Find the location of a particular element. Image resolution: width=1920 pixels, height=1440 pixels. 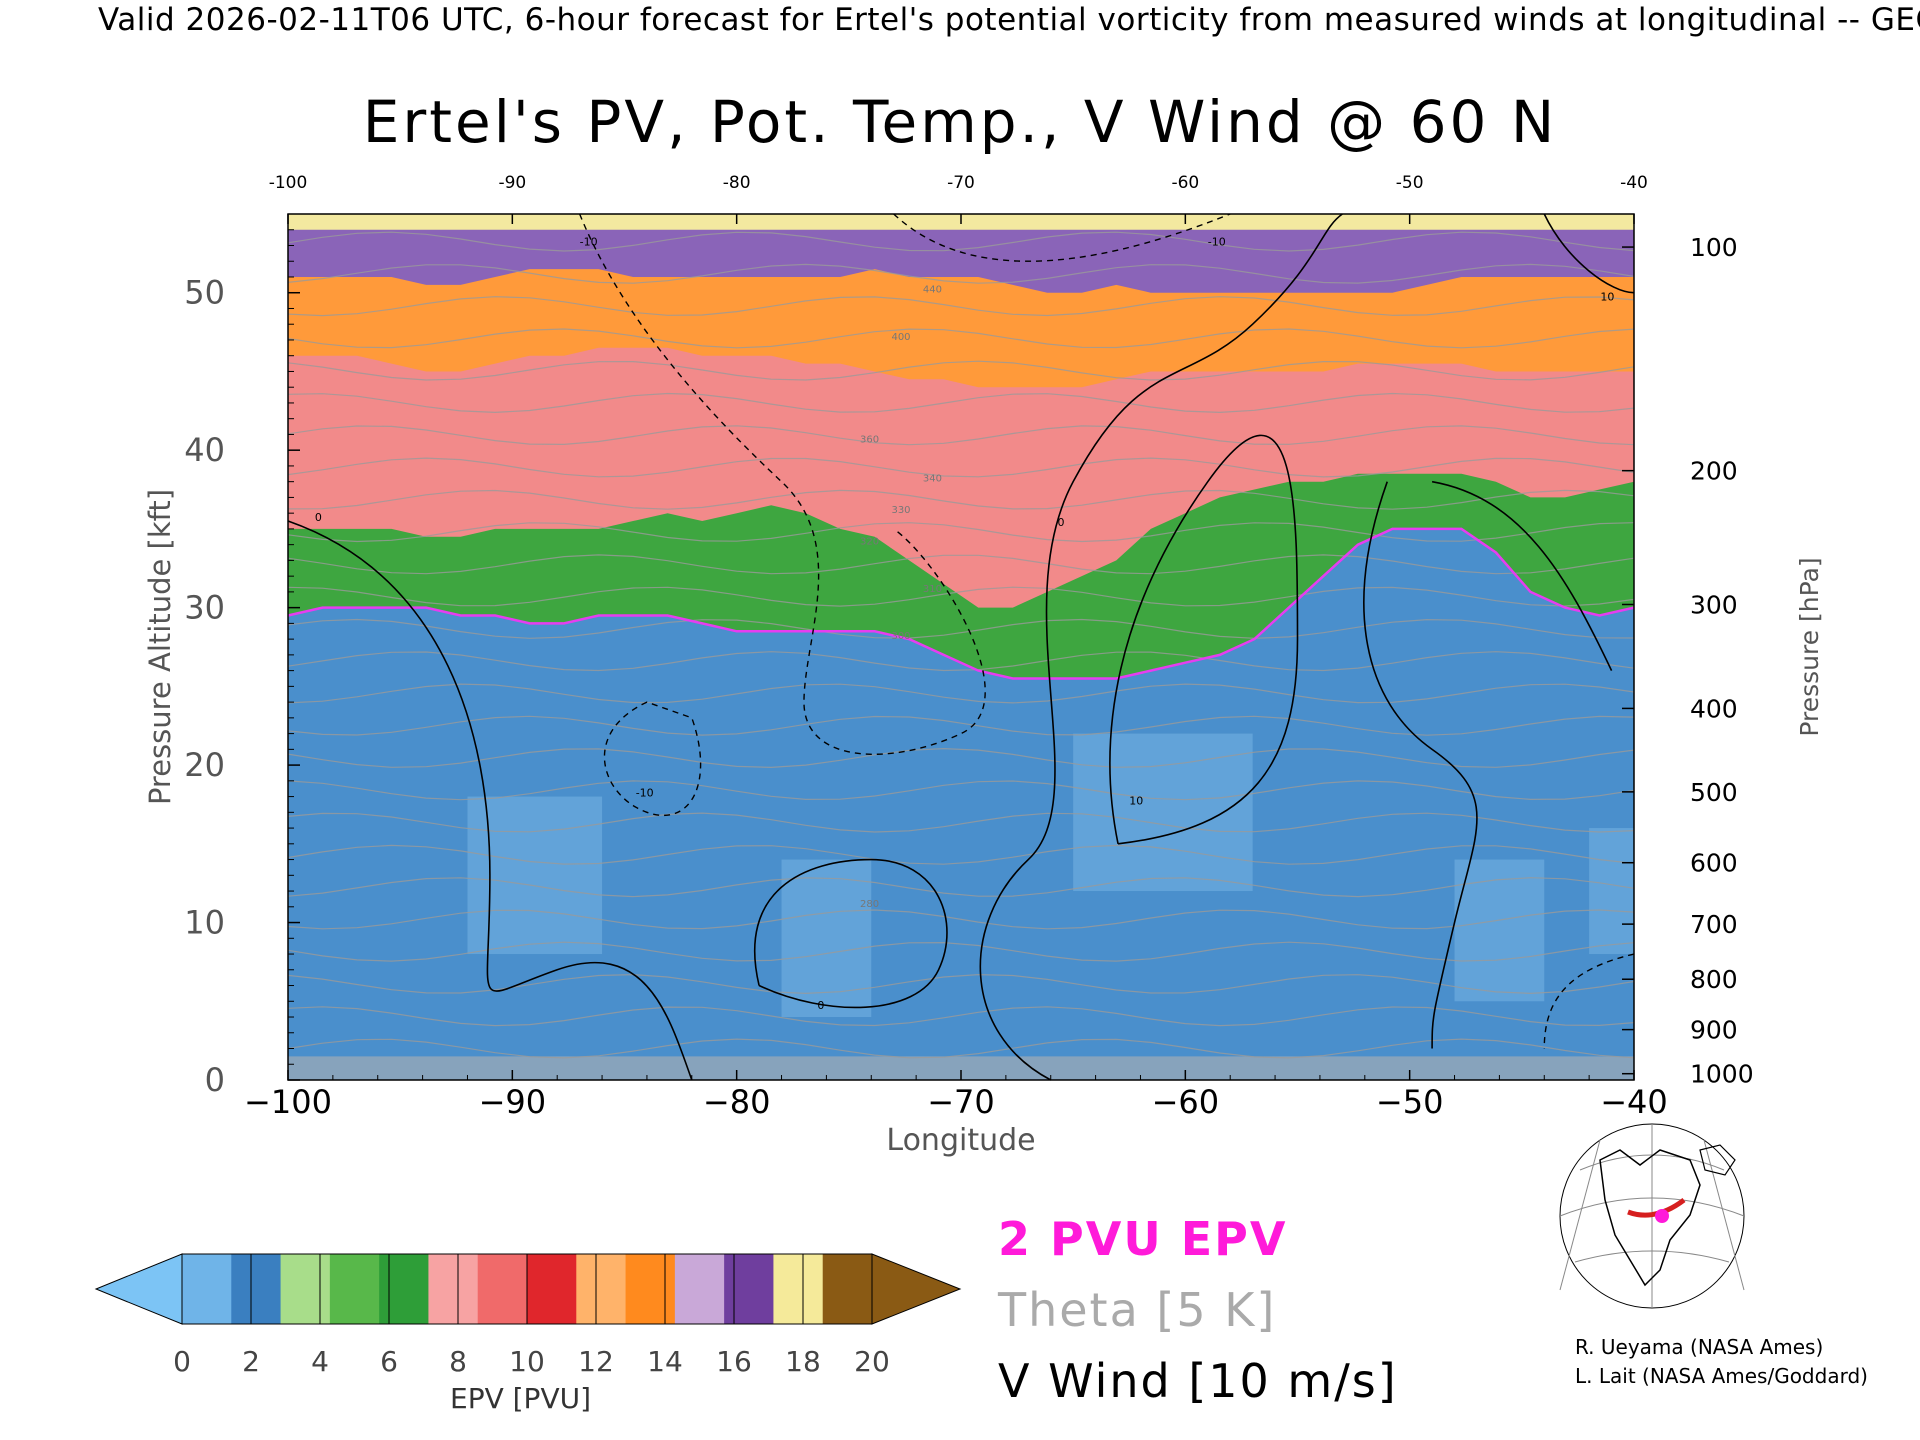

theta-contour-label: 280 is located at coordinates (869, 904).